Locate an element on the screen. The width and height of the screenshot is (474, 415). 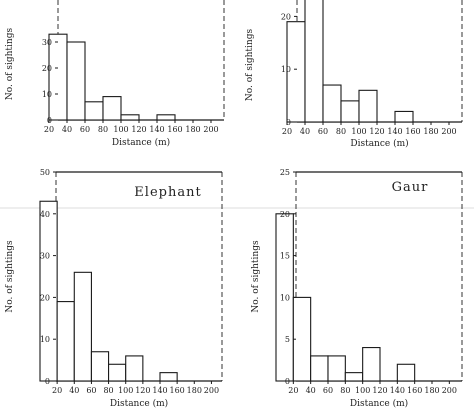
panel-title: Elephant is located at coordinates (167, 192).